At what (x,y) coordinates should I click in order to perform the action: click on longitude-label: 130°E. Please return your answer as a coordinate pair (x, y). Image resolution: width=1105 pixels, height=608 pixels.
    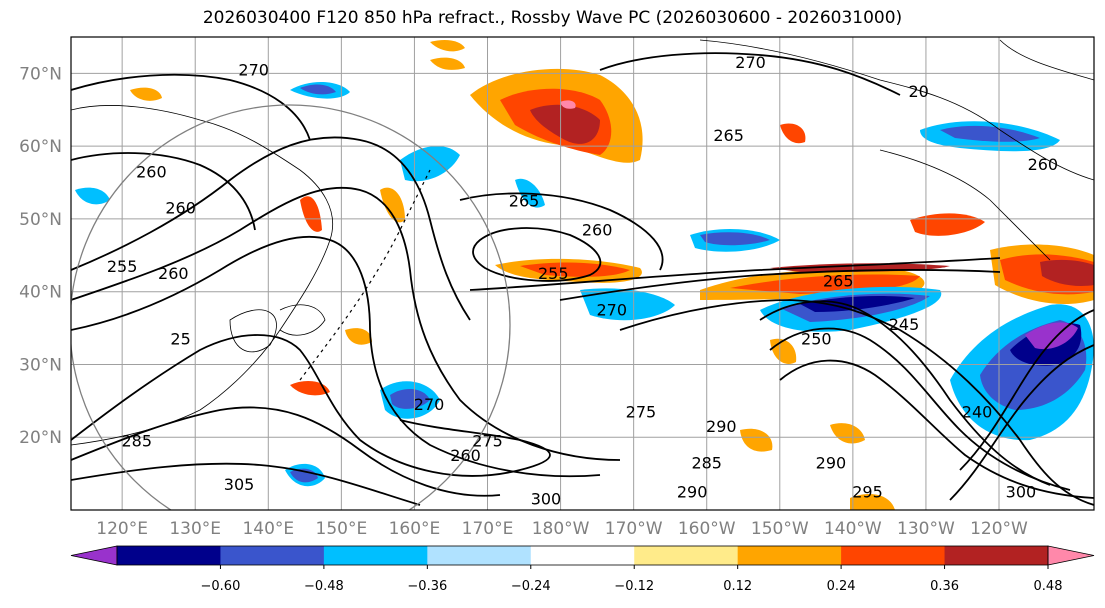
    Looking at the image, I should click on (195, 529).